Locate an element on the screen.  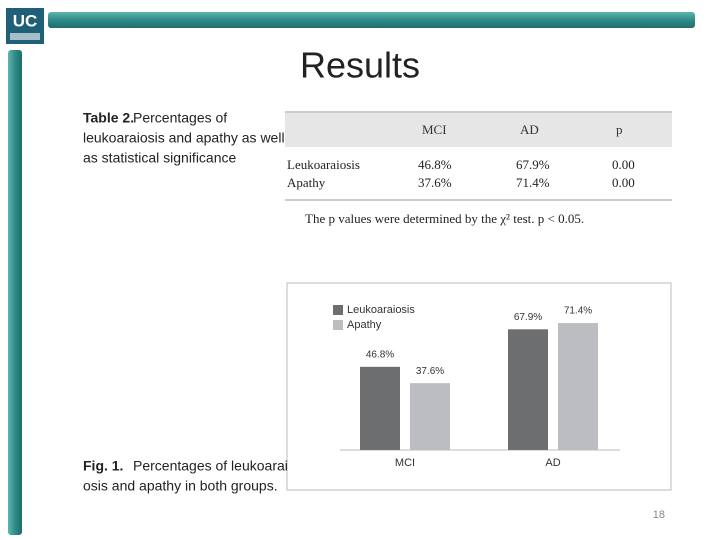
legend-label: Leukoaraiosis is located at coordinates (381, 310).